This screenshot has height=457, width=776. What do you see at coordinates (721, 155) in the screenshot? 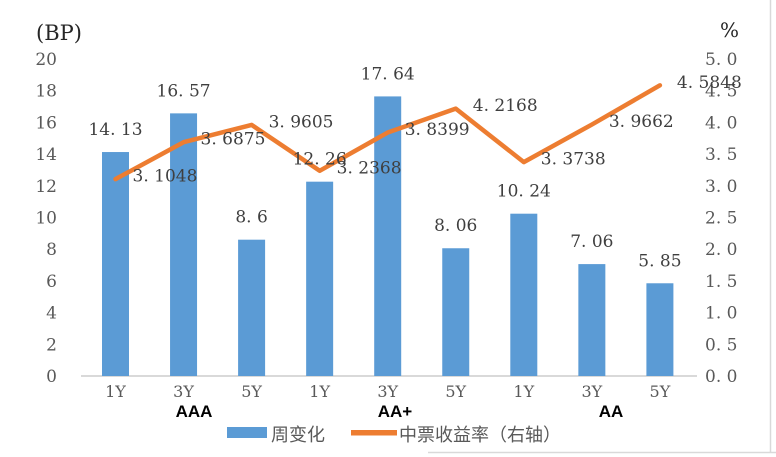
I see `right-axis-tick-label: 3. 5` at bounding box center [721, 155].